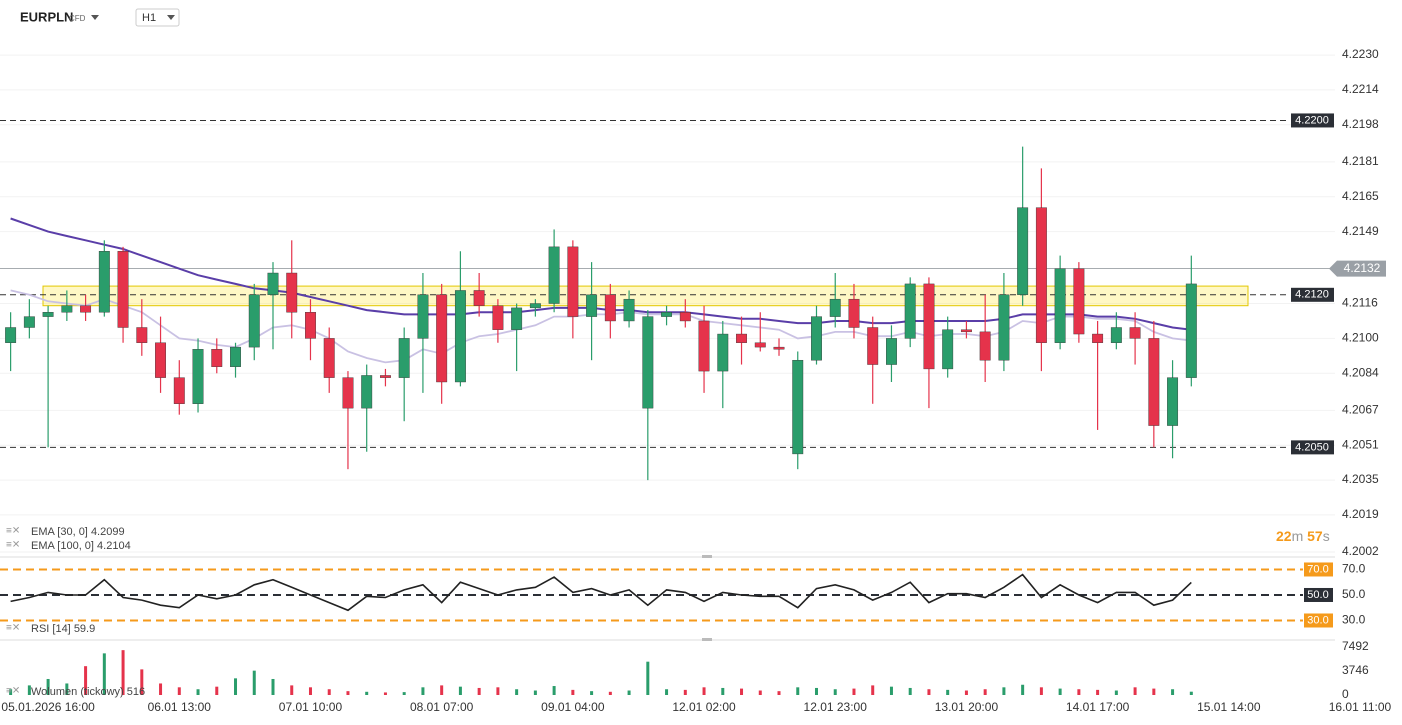 The height and width of the screenshot is (725, 1402). What do you see at coordinates (84, 629) in the screenshot?
I see `legend-value: 59.9` at bounding box center [84, 629].